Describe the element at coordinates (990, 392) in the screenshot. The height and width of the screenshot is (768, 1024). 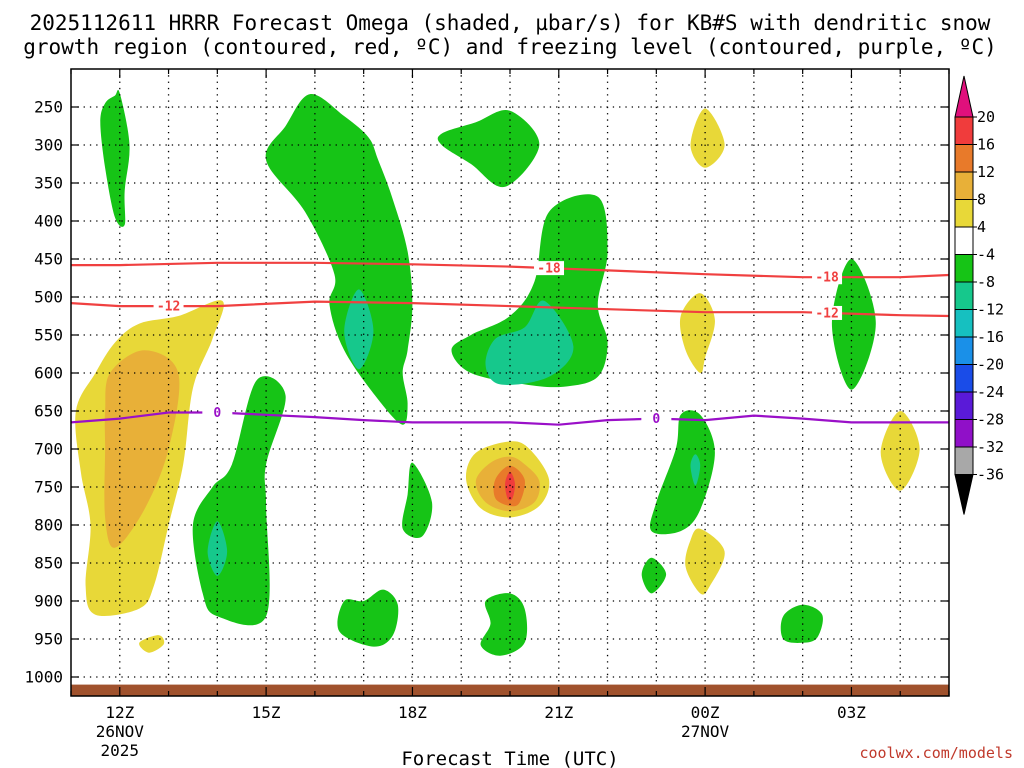
I see `colorbar-label: -24` at that location.